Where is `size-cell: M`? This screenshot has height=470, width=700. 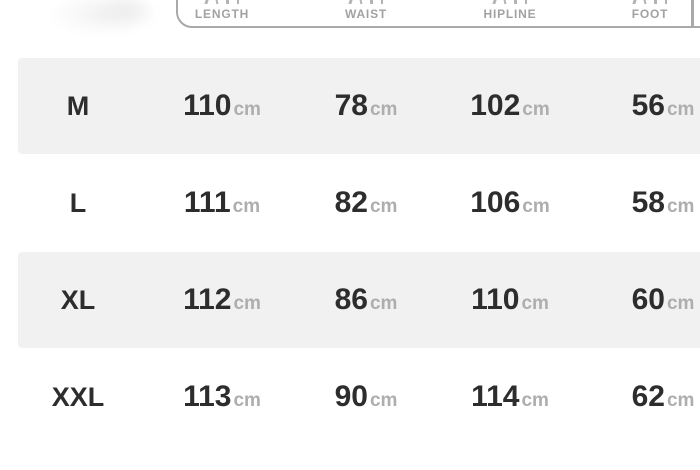 size-cell: M is located at coordinates (78, 106).